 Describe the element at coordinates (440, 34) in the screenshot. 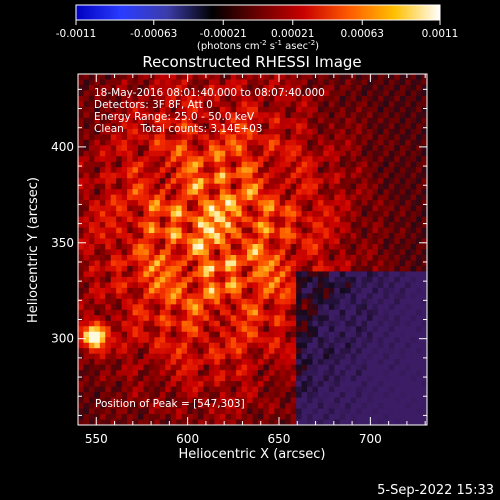

I see `colorbar-tick-label: 0.0011` at that location.